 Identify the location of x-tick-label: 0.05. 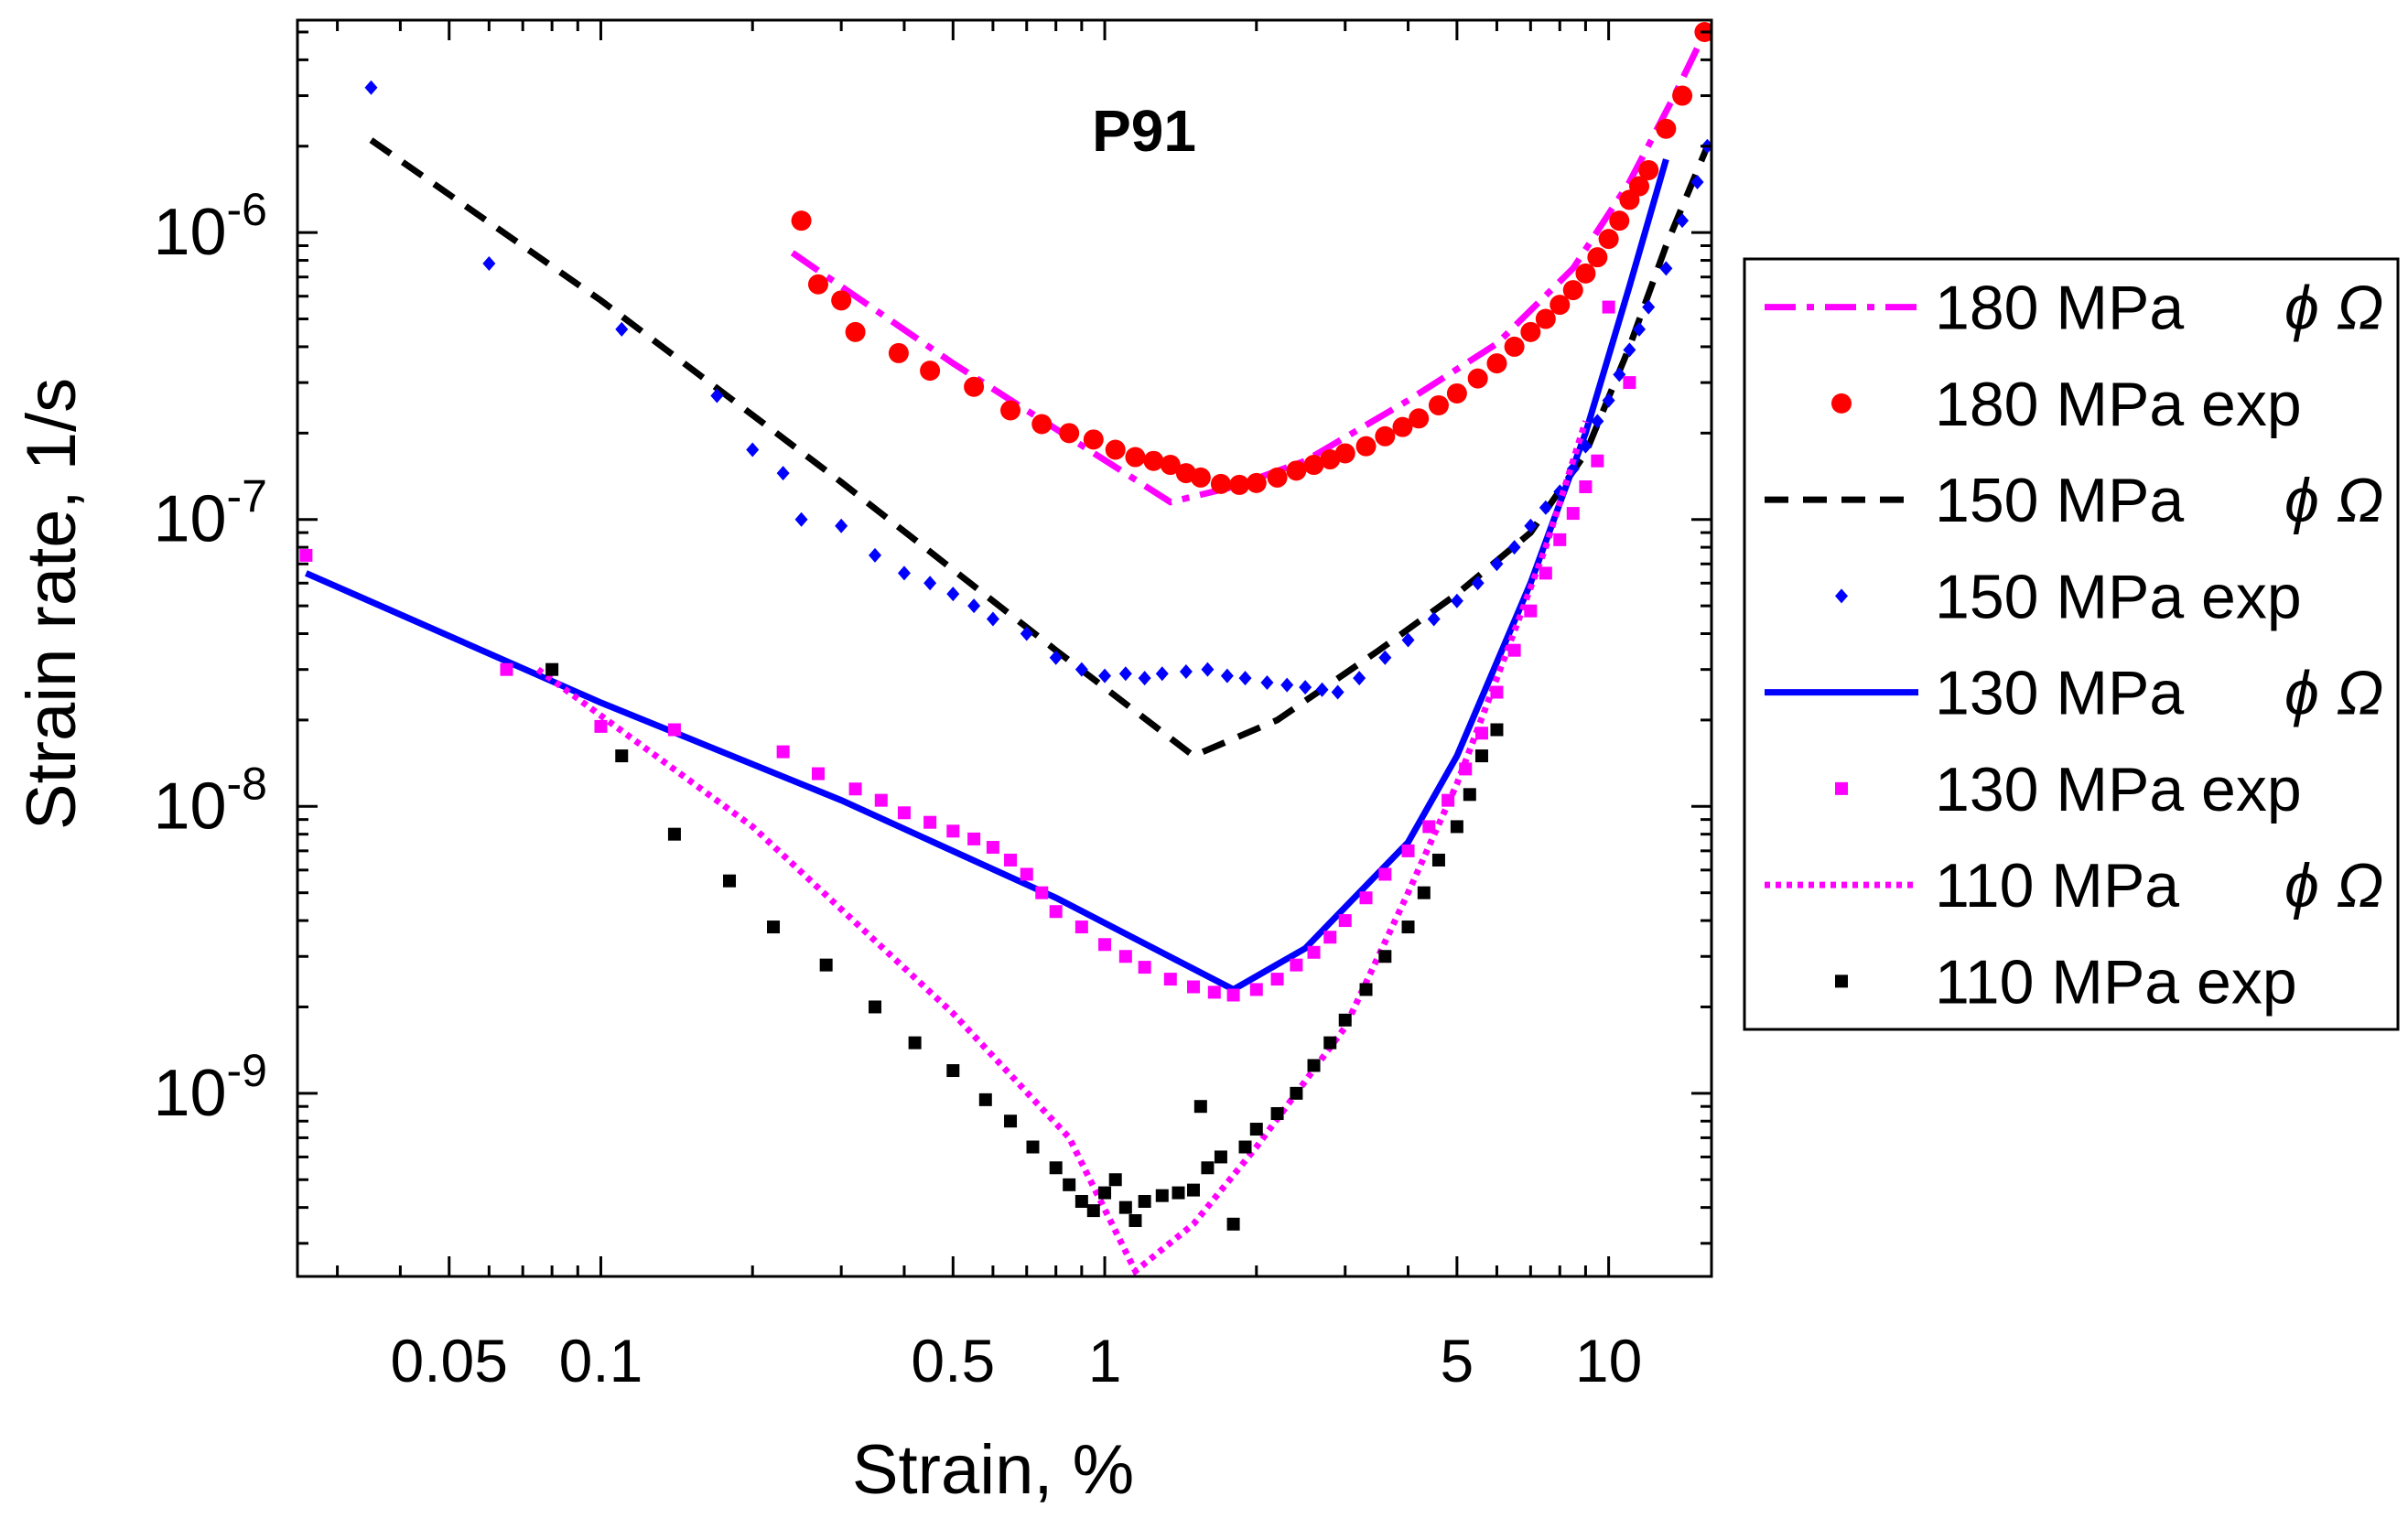
(450, 1360).